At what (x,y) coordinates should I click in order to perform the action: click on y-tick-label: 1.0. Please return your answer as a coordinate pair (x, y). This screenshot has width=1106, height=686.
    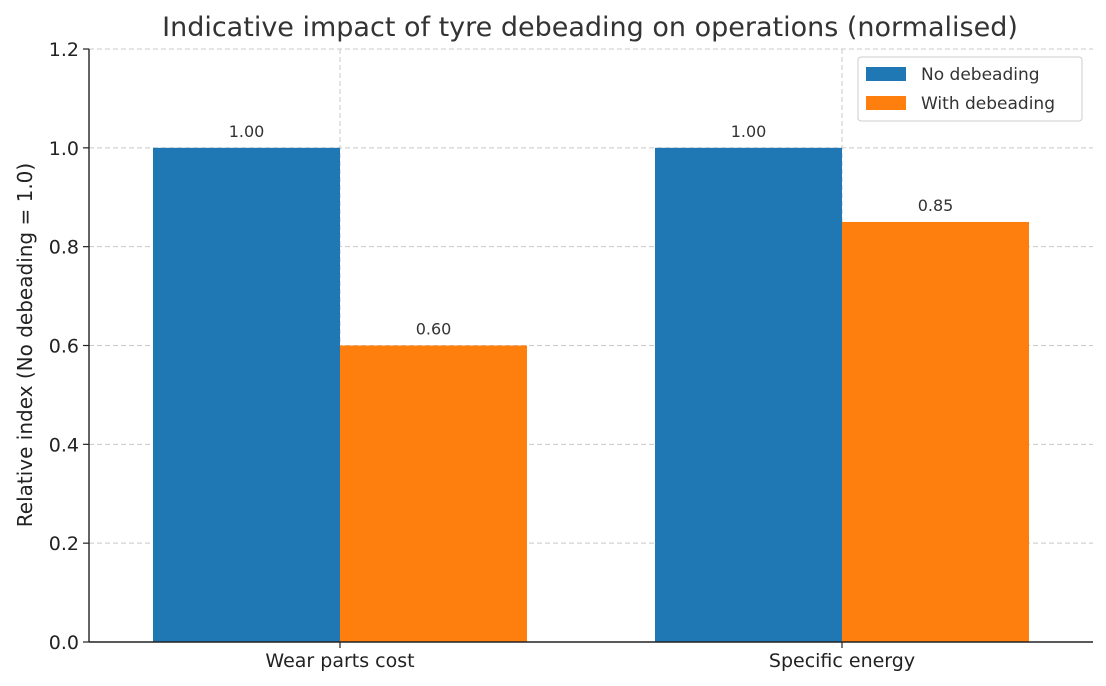
    Looking at the image, I should click on (64, 149).